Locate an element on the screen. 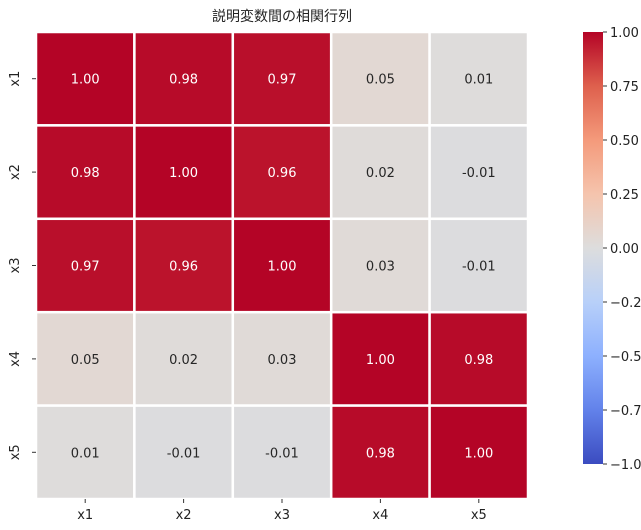 The image size is (641, 530). heatmap-cell-r5-c2 is located at coordinates (184, 452).